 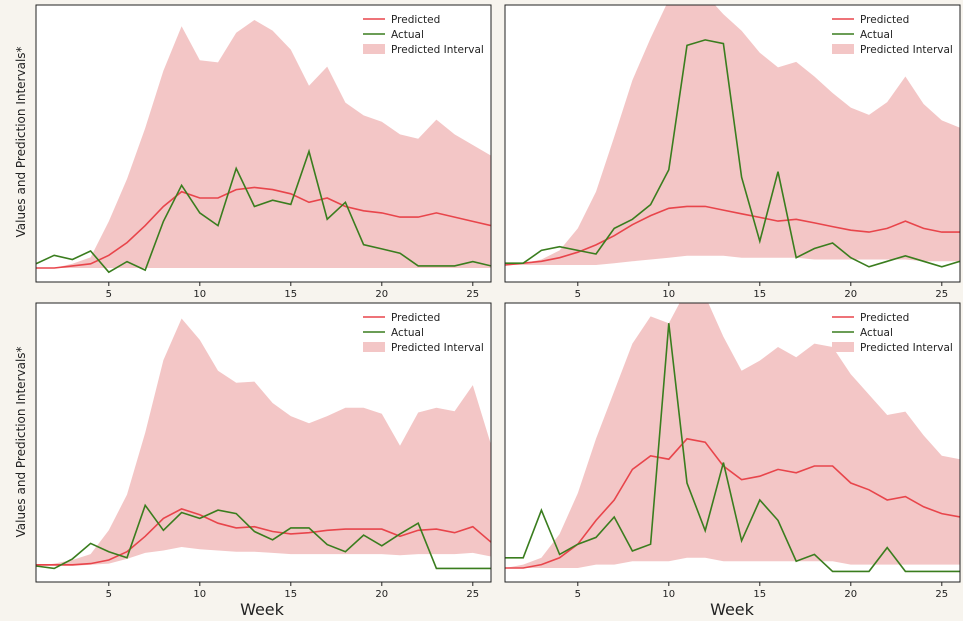 What do you see at coordinates (732, 609) in the screenshot?
I see `x-axis-label-right: Week` at bounding box center [732, 609].